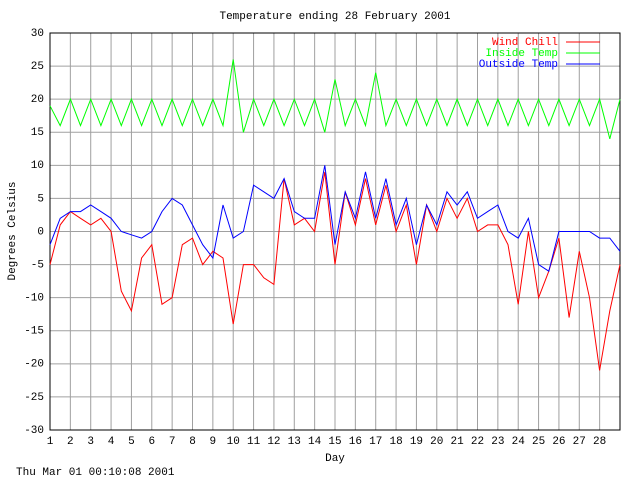 This screenshot has height=480, width=640. Describe the element at coordinates (70, 442) in the screenshot. I see `x-tick-label: 2` at that location.